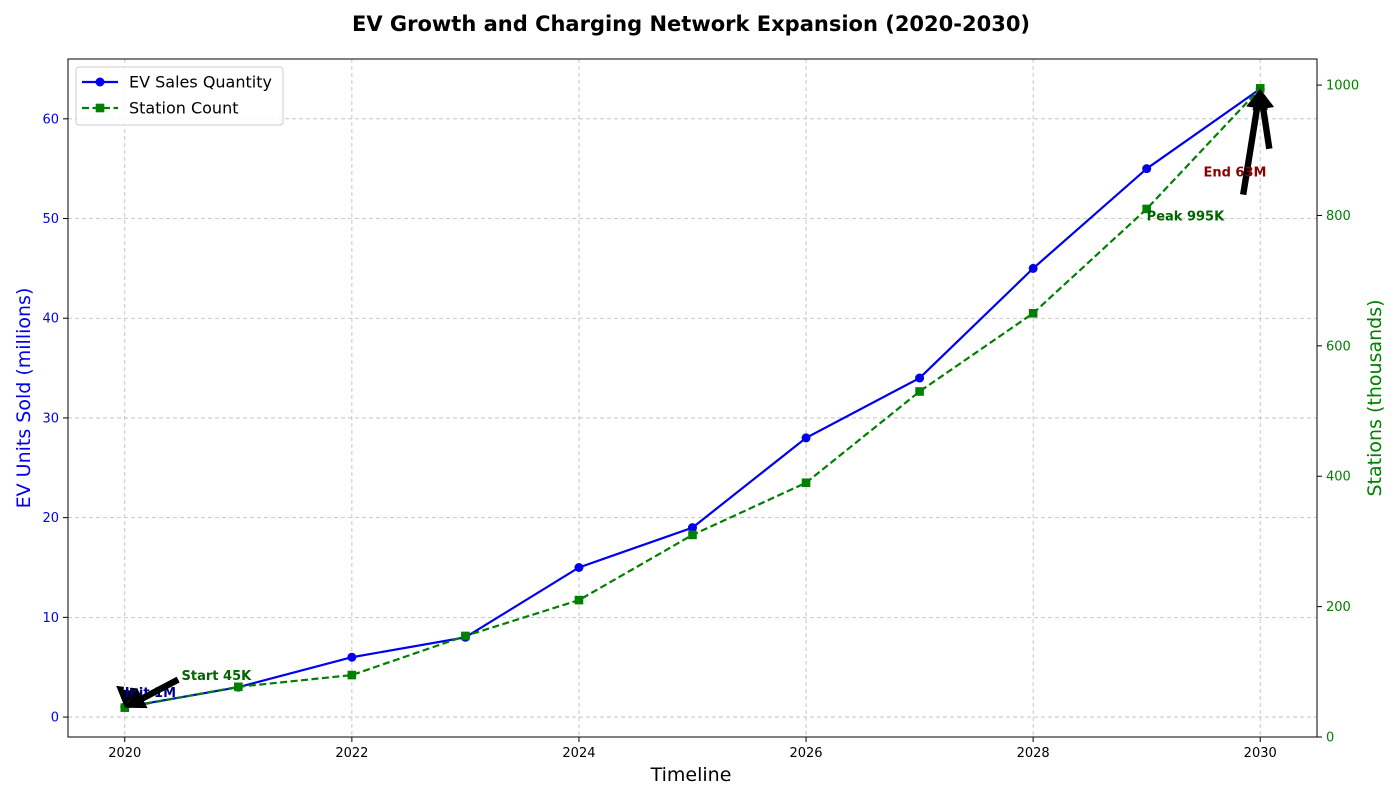 The width and height of the screenshot is (1400, 800). What do you see at coordinates (692, 749) in the screenshot?
I see `x-axis-ticks: 2020 2022 2024 2026 2028 2030` at bounding box center [692, 749].